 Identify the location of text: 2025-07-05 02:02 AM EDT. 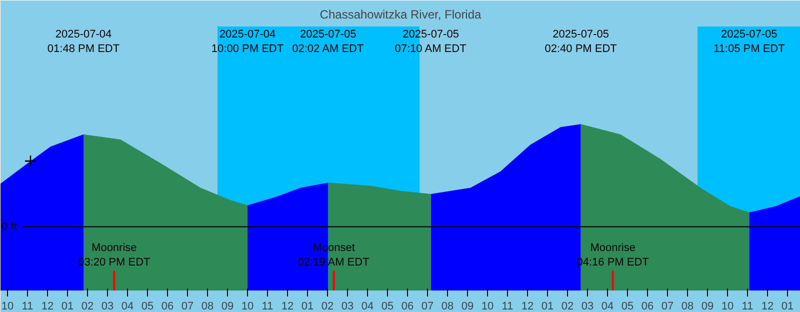
(328, 41).